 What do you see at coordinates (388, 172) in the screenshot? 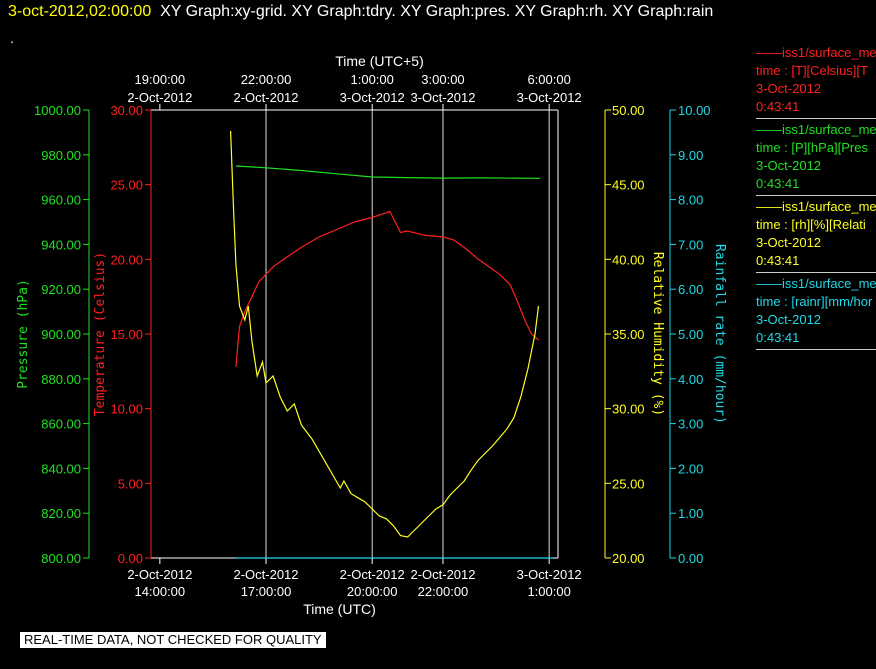
I see `series-line-pressure` at bounding box center [388, 172].